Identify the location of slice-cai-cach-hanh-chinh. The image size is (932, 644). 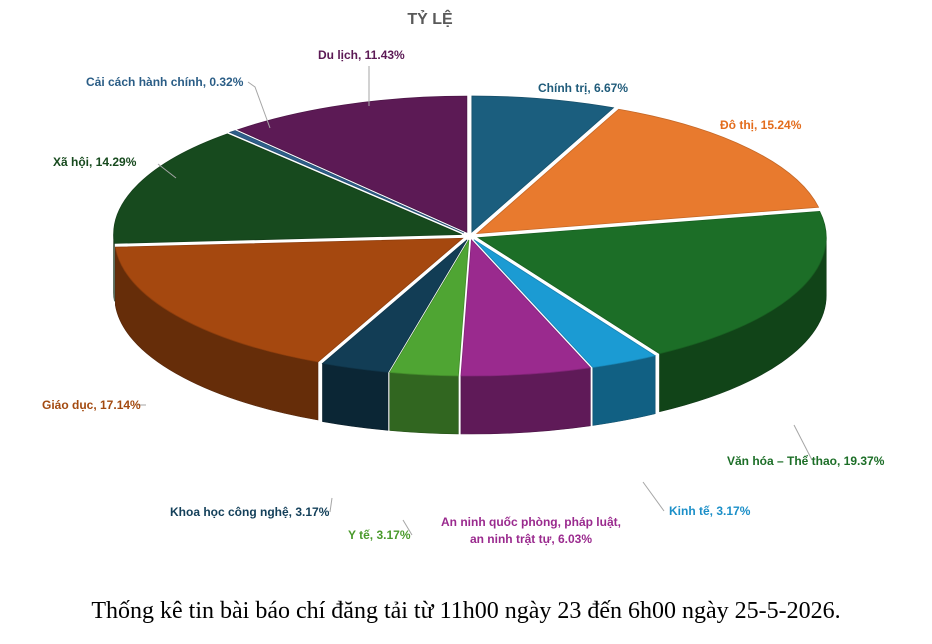
(346, 182).